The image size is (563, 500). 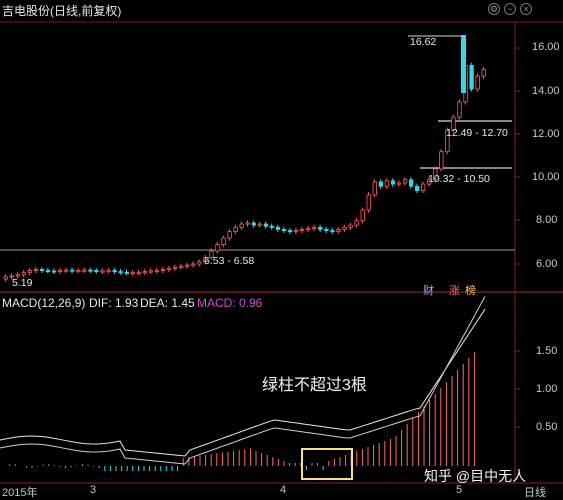 What do you see at coordinates (517, 237) in the screenshot?
I see `axis-ticks` at bounding box center [517, 237].